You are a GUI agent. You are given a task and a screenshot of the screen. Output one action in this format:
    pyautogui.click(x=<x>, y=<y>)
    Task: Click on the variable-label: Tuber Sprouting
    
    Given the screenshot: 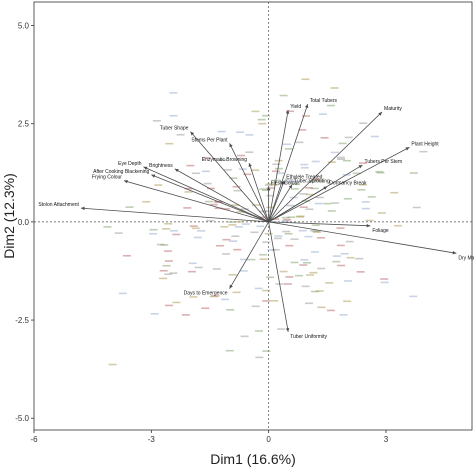 What is the action you would take?
    pyautogui.click(x=312, y=182)
    